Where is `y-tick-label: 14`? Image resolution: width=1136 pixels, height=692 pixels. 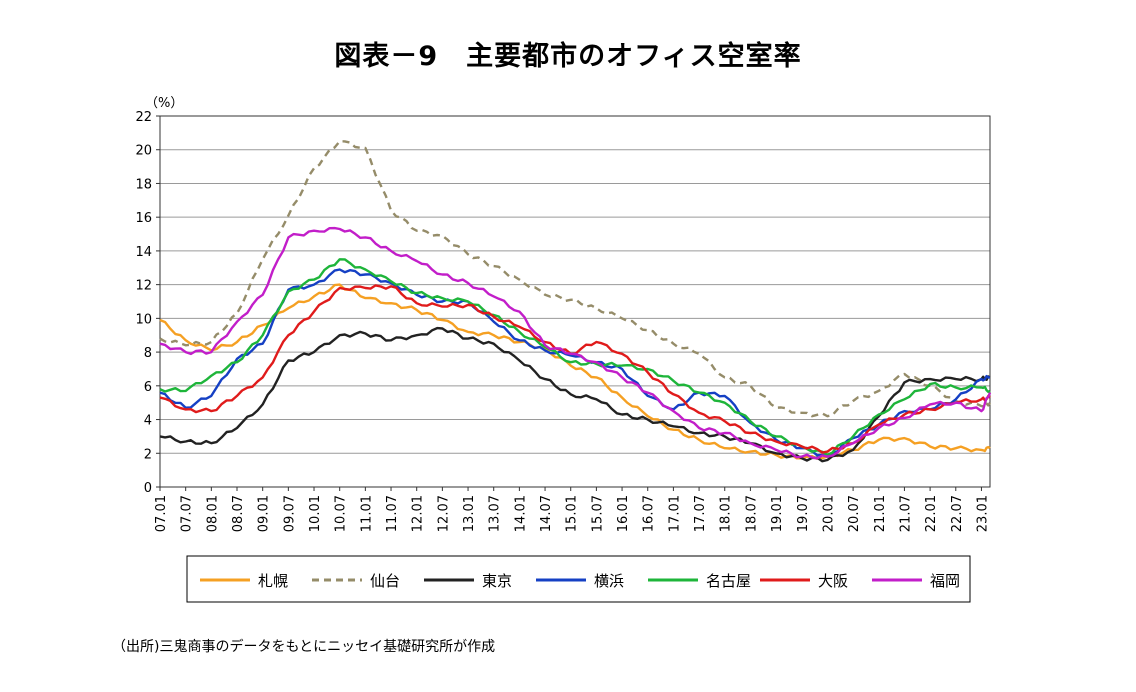
y-tick-label: 14 is located at coordinates (143, 252).